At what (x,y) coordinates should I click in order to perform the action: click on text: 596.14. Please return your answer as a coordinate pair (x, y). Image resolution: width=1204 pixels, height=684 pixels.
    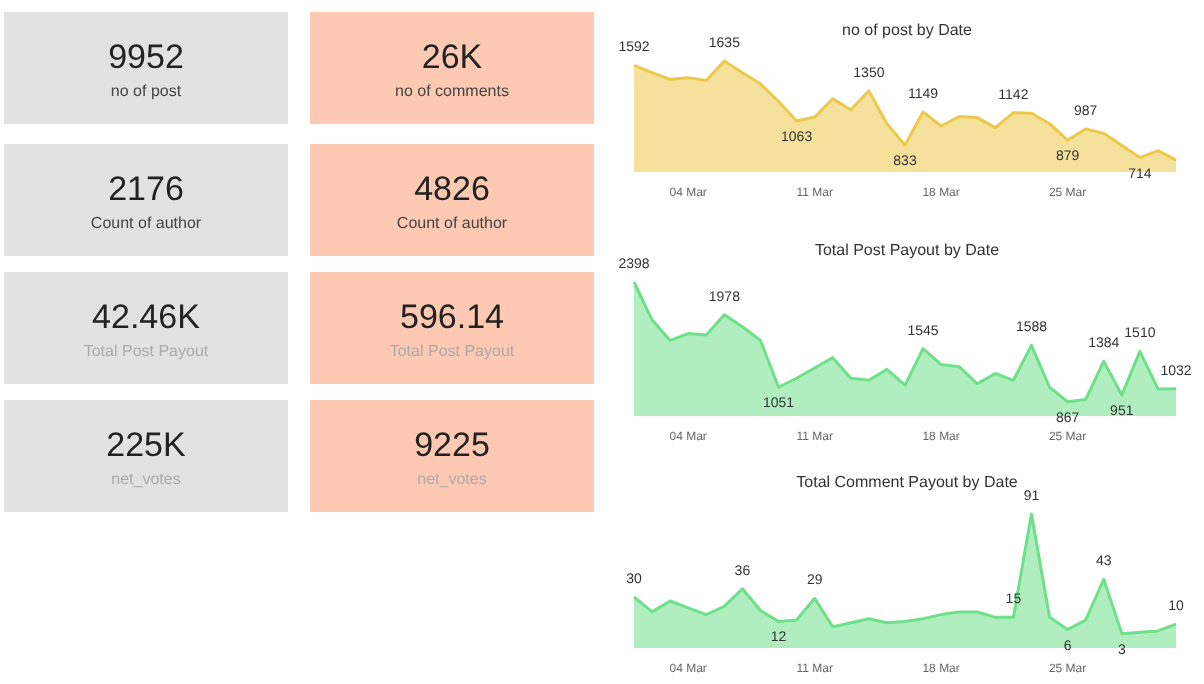
    Looking at the image, I should click on (452, 317).